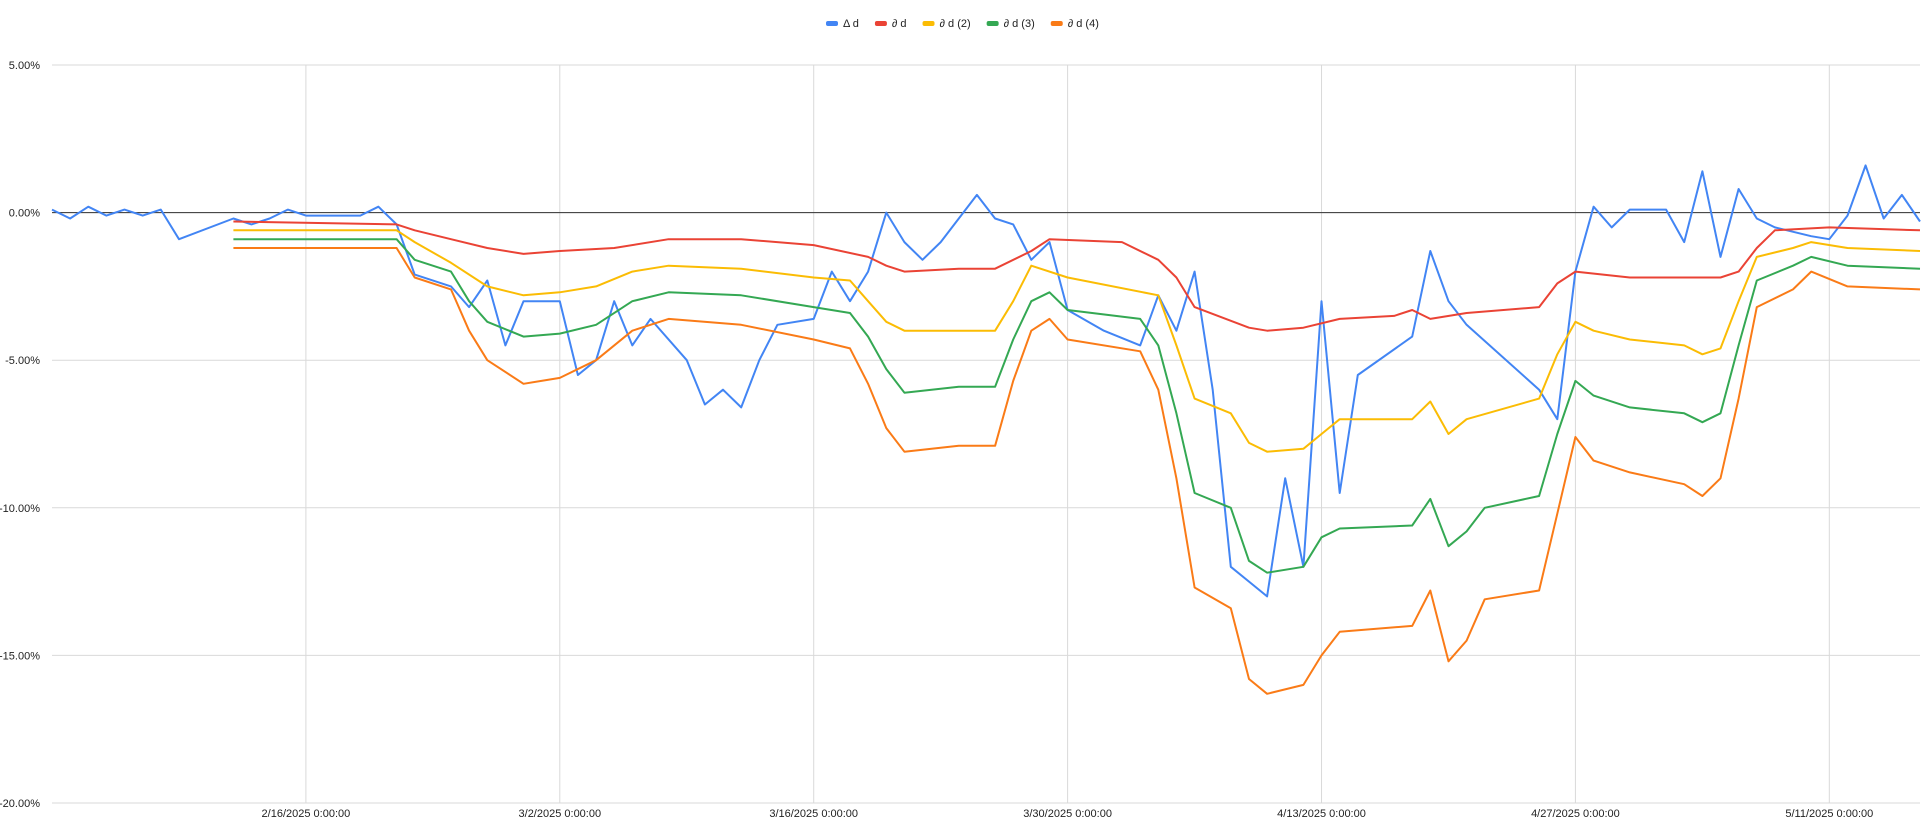  I want to click on x-tick-label: 5/11/2025 0:00:00, so click(1829, 814).